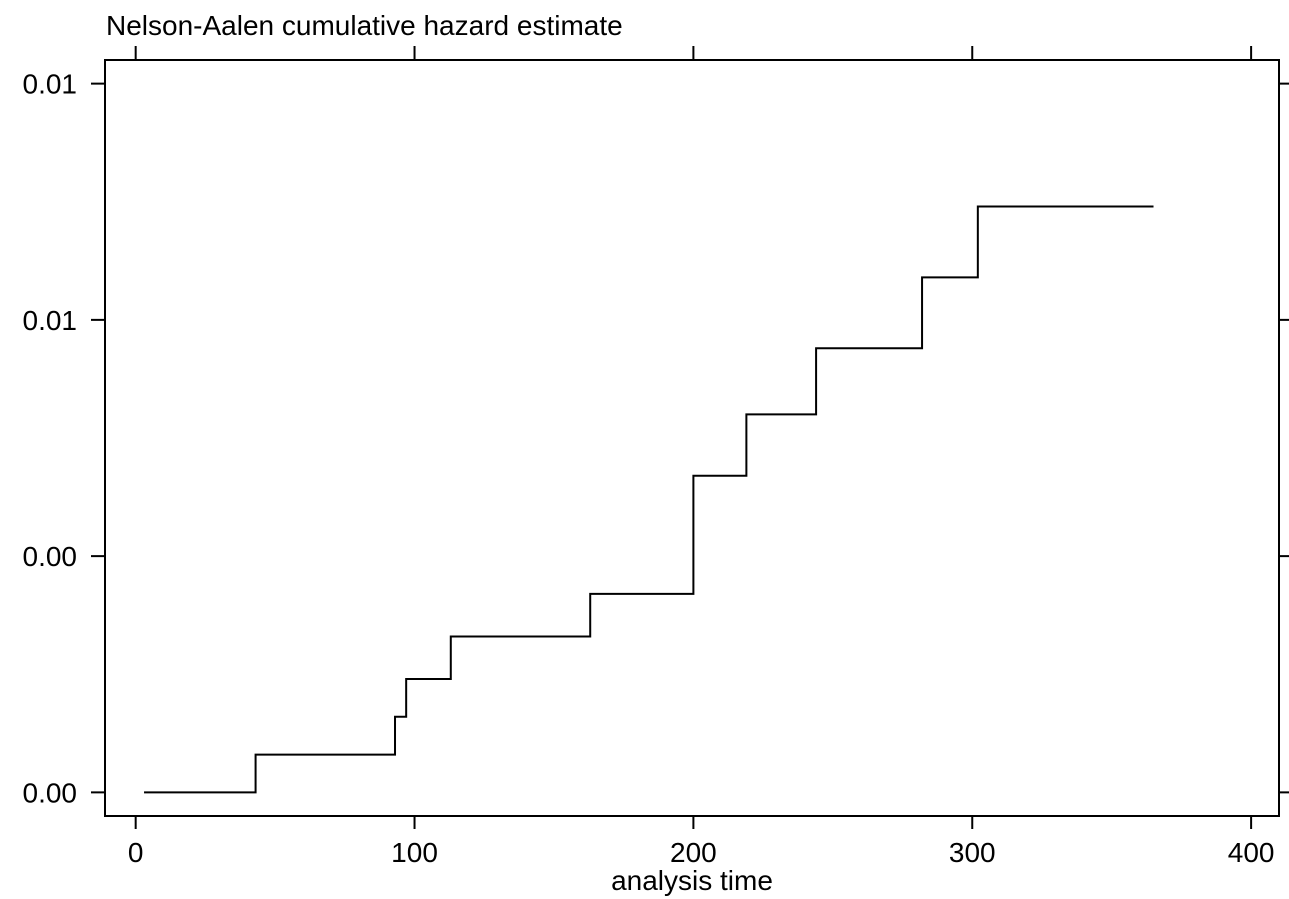  What do you see at coordinates (414, 852) in the screenshot?
I see `x-tick-label: 100` at bounding box center [414, 852].